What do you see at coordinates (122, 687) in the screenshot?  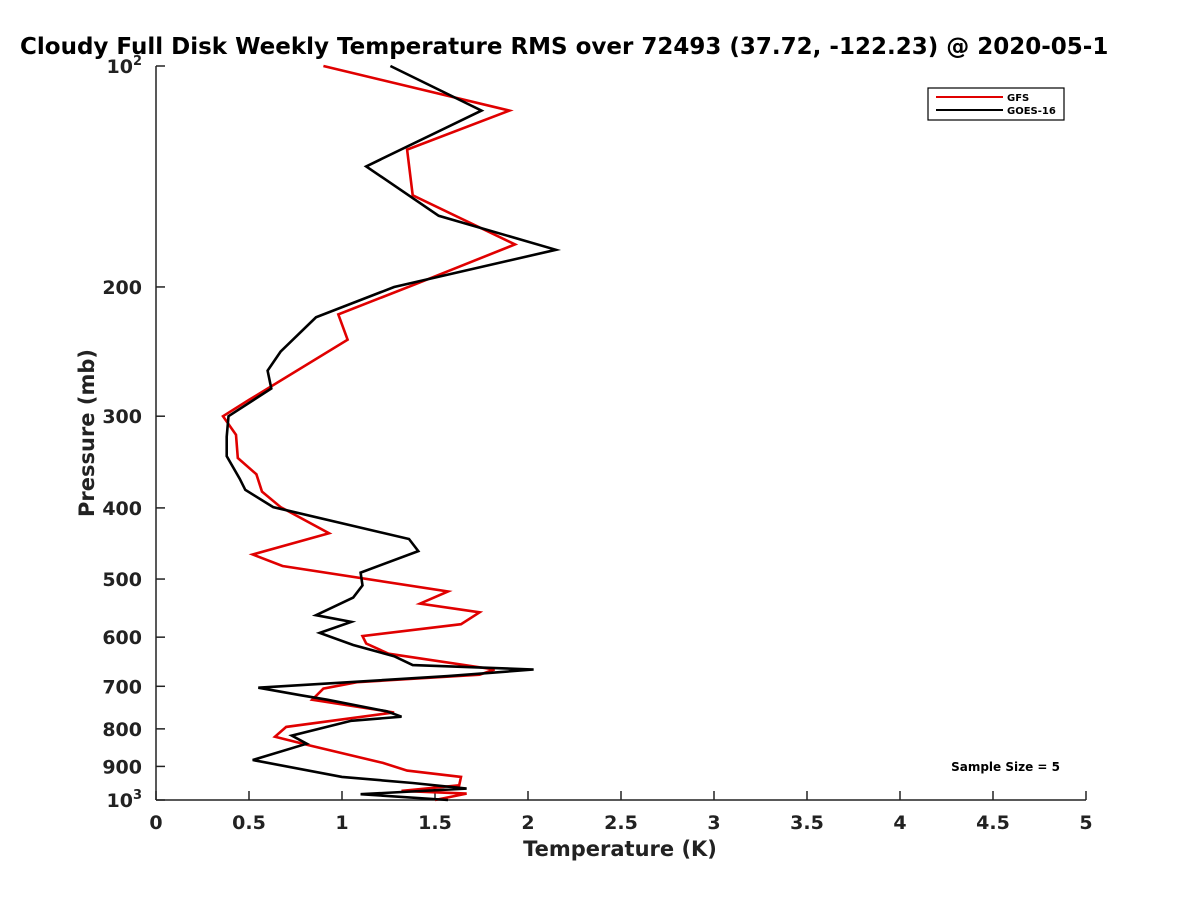 I see `y-tick-label: 700` at bounding box center [122, 687].